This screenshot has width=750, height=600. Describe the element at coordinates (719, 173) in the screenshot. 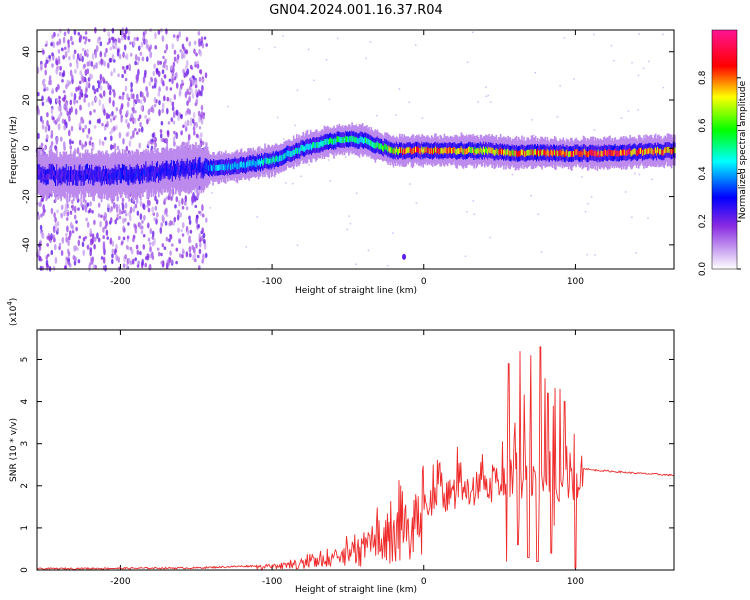

I see `colorbar-ticks: 0.0 0.2 0.4 0.6 0.8` at that location.